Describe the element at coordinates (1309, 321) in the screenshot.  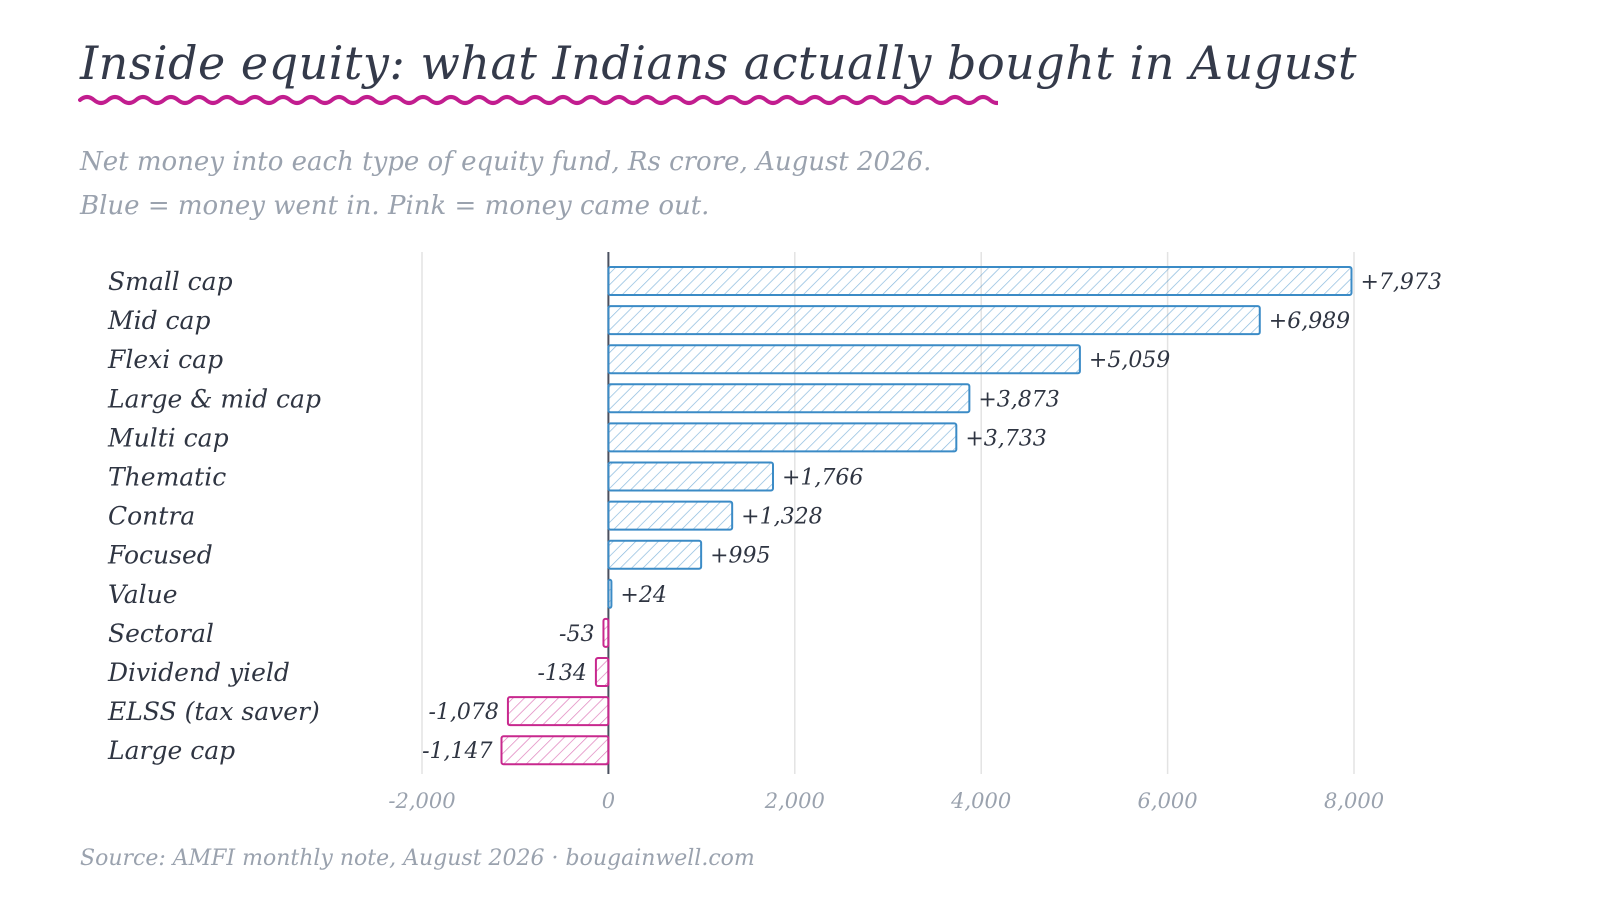
I see `value-label: +6,989` at that location.